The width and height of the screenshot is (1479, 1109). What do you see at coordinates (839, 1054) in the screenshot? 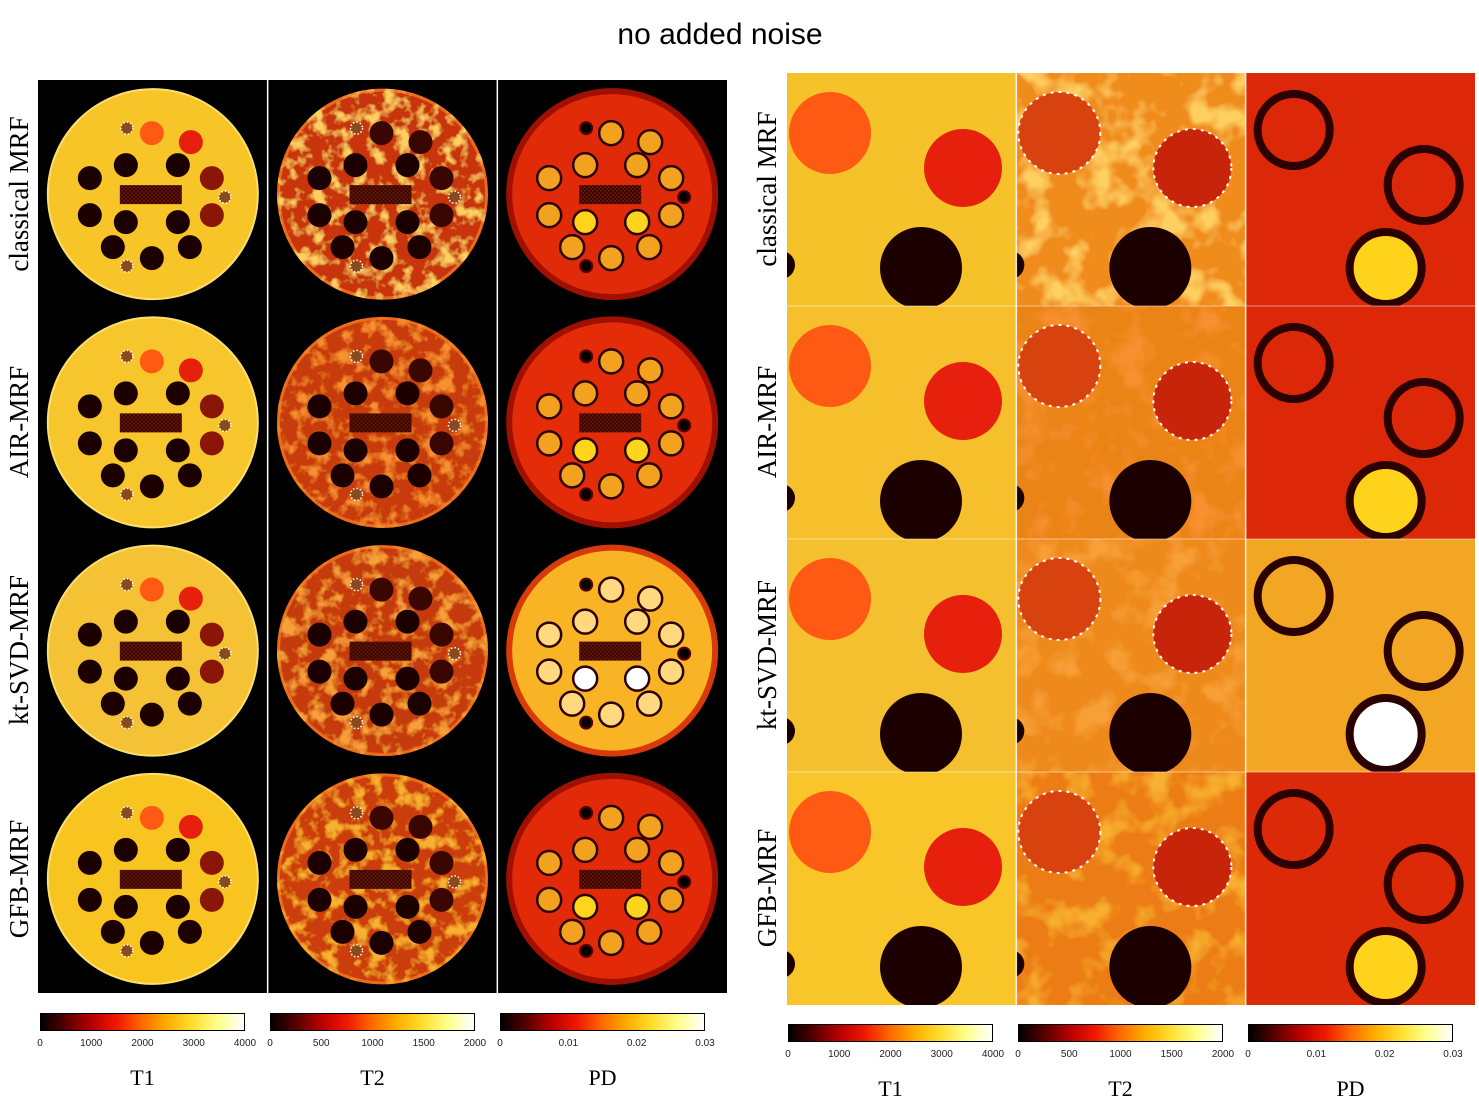
I see `colorbar-tick-label: 1000` at bounding box center [839, 1054].